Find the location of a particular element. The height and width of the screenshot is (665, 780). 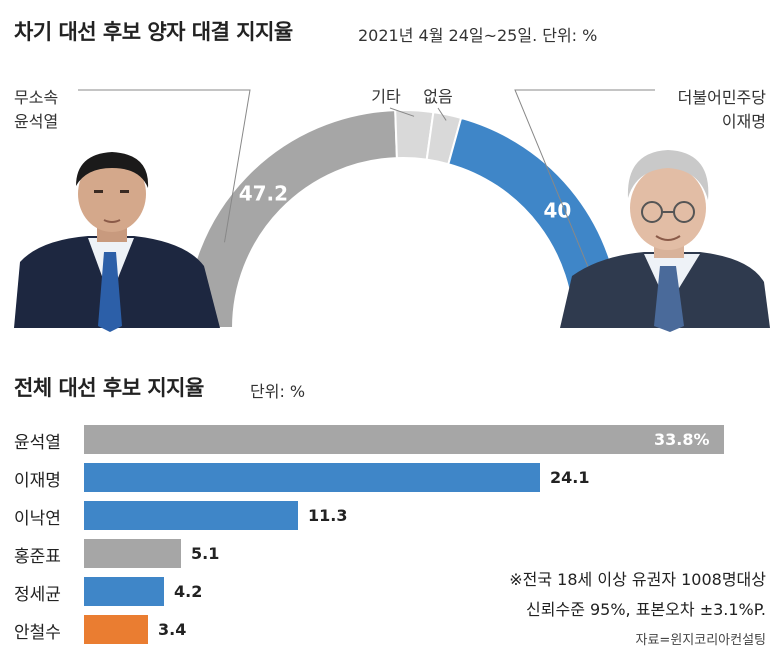

bar-category-label: 이재명 is located at coordinates (37, 481).